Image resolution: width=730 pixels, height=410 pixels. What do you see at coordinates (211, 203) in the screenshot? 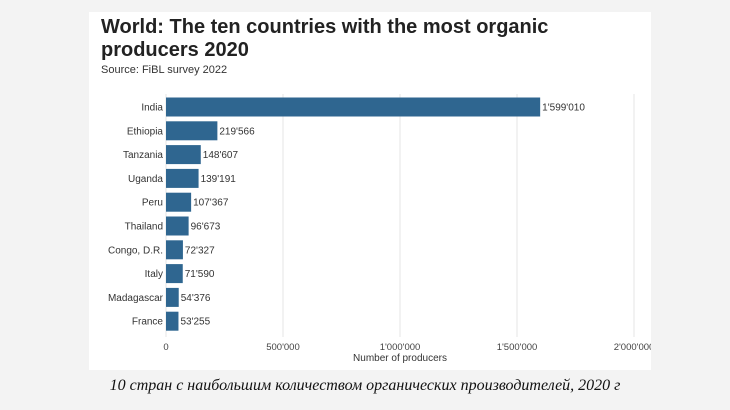
I see `value-label: 107'367` at bounding box center [211, 203].